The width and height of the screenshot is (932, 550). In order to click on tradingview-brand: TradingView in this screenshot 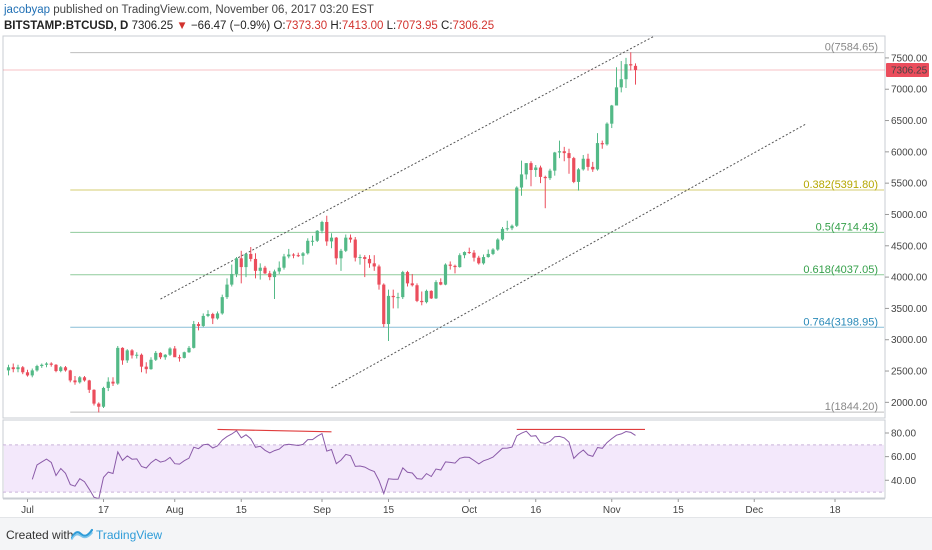, I will do `click(129, 535)`.